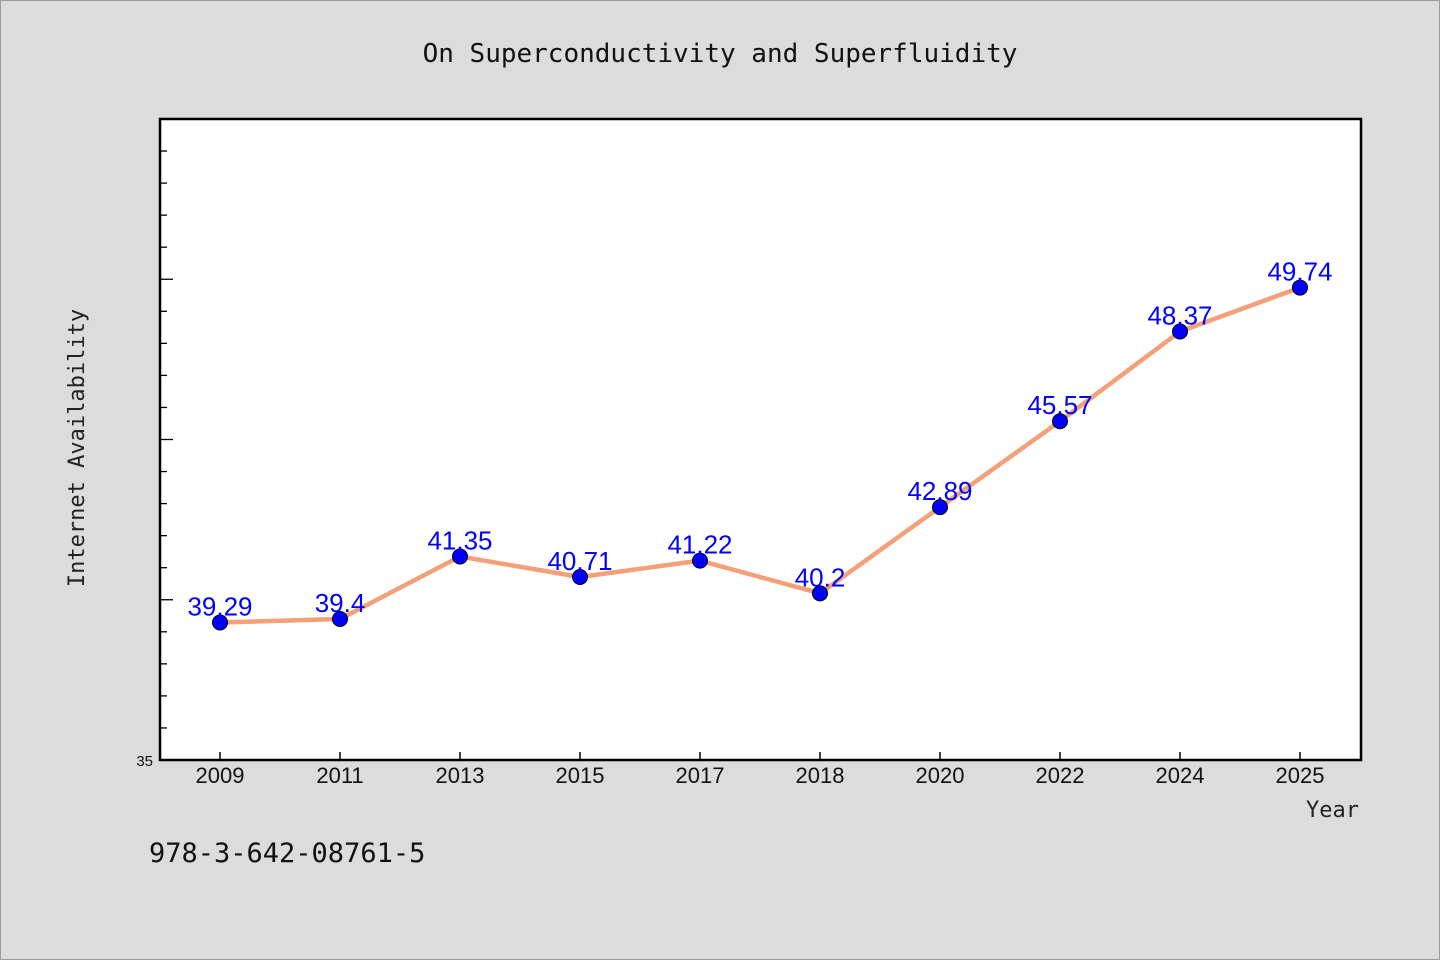 The image size is (1440, 960). I want to click on data-label: 40.71, so click(579, 561).